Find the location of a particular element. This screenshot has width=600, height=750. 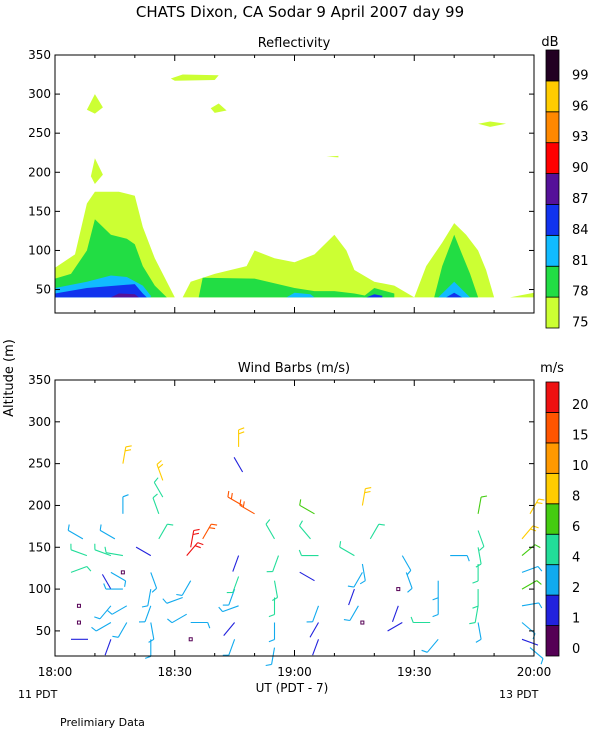

refl-colorbar-label-6: 93 is located at coordinates (580, 137).